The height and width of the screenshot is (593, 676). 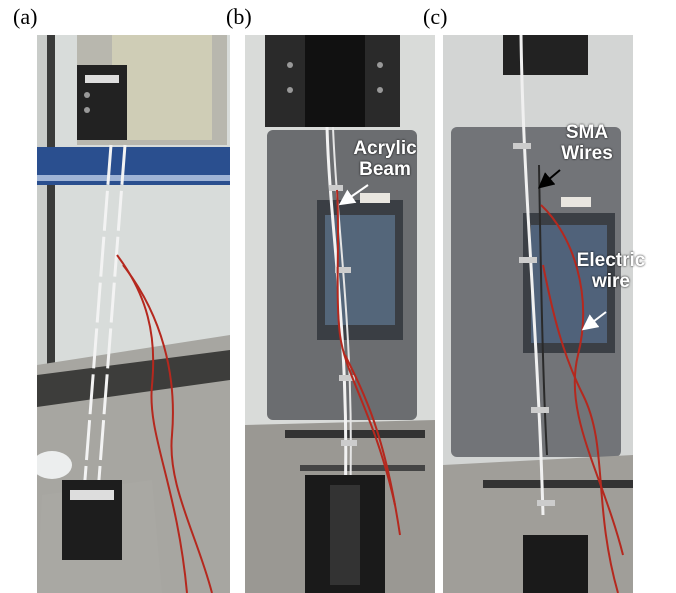 I want to click on annotation-acrylic-beam-line1: Acrylic, so click(x=385, y=148).